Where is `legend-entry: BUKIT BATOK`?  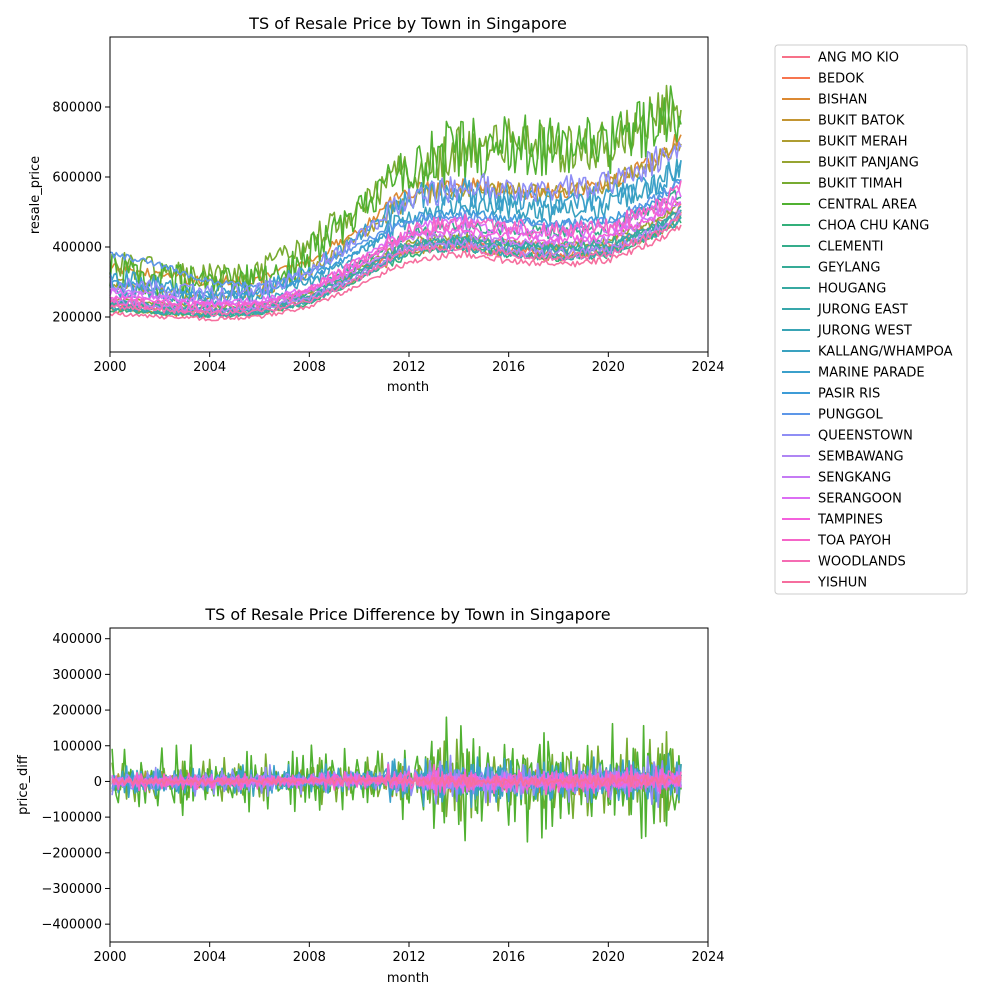 legend-entry: BUKIT BATOK is located at coordinates (861, 121).